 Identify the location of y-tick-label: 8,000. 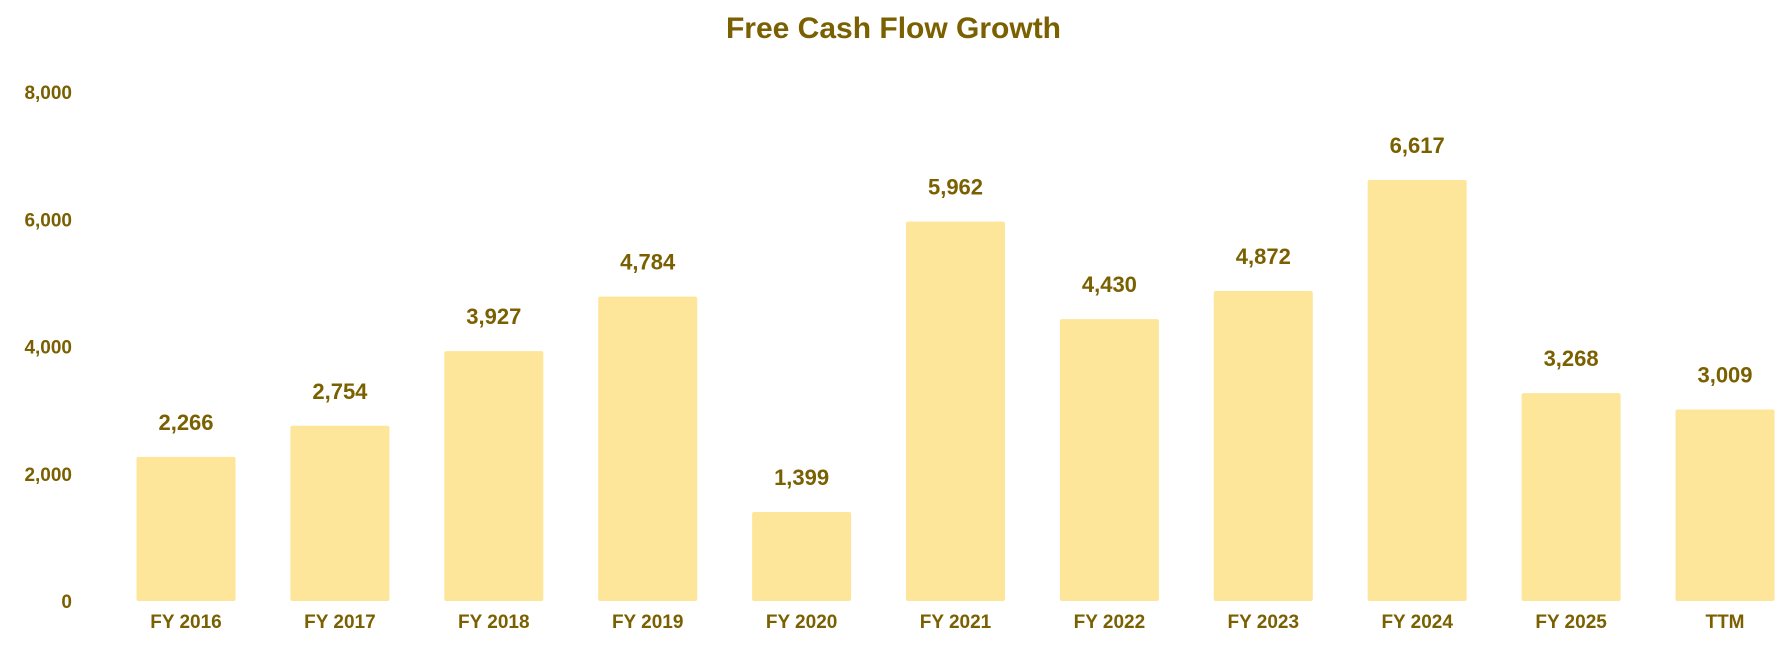
(48, 93).